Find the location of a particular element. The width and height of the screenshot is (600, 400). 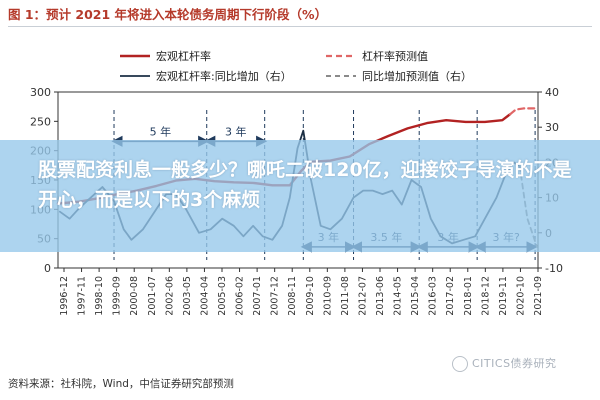

right-axis-tick-label: 40 is located at coordinates (552, 92).